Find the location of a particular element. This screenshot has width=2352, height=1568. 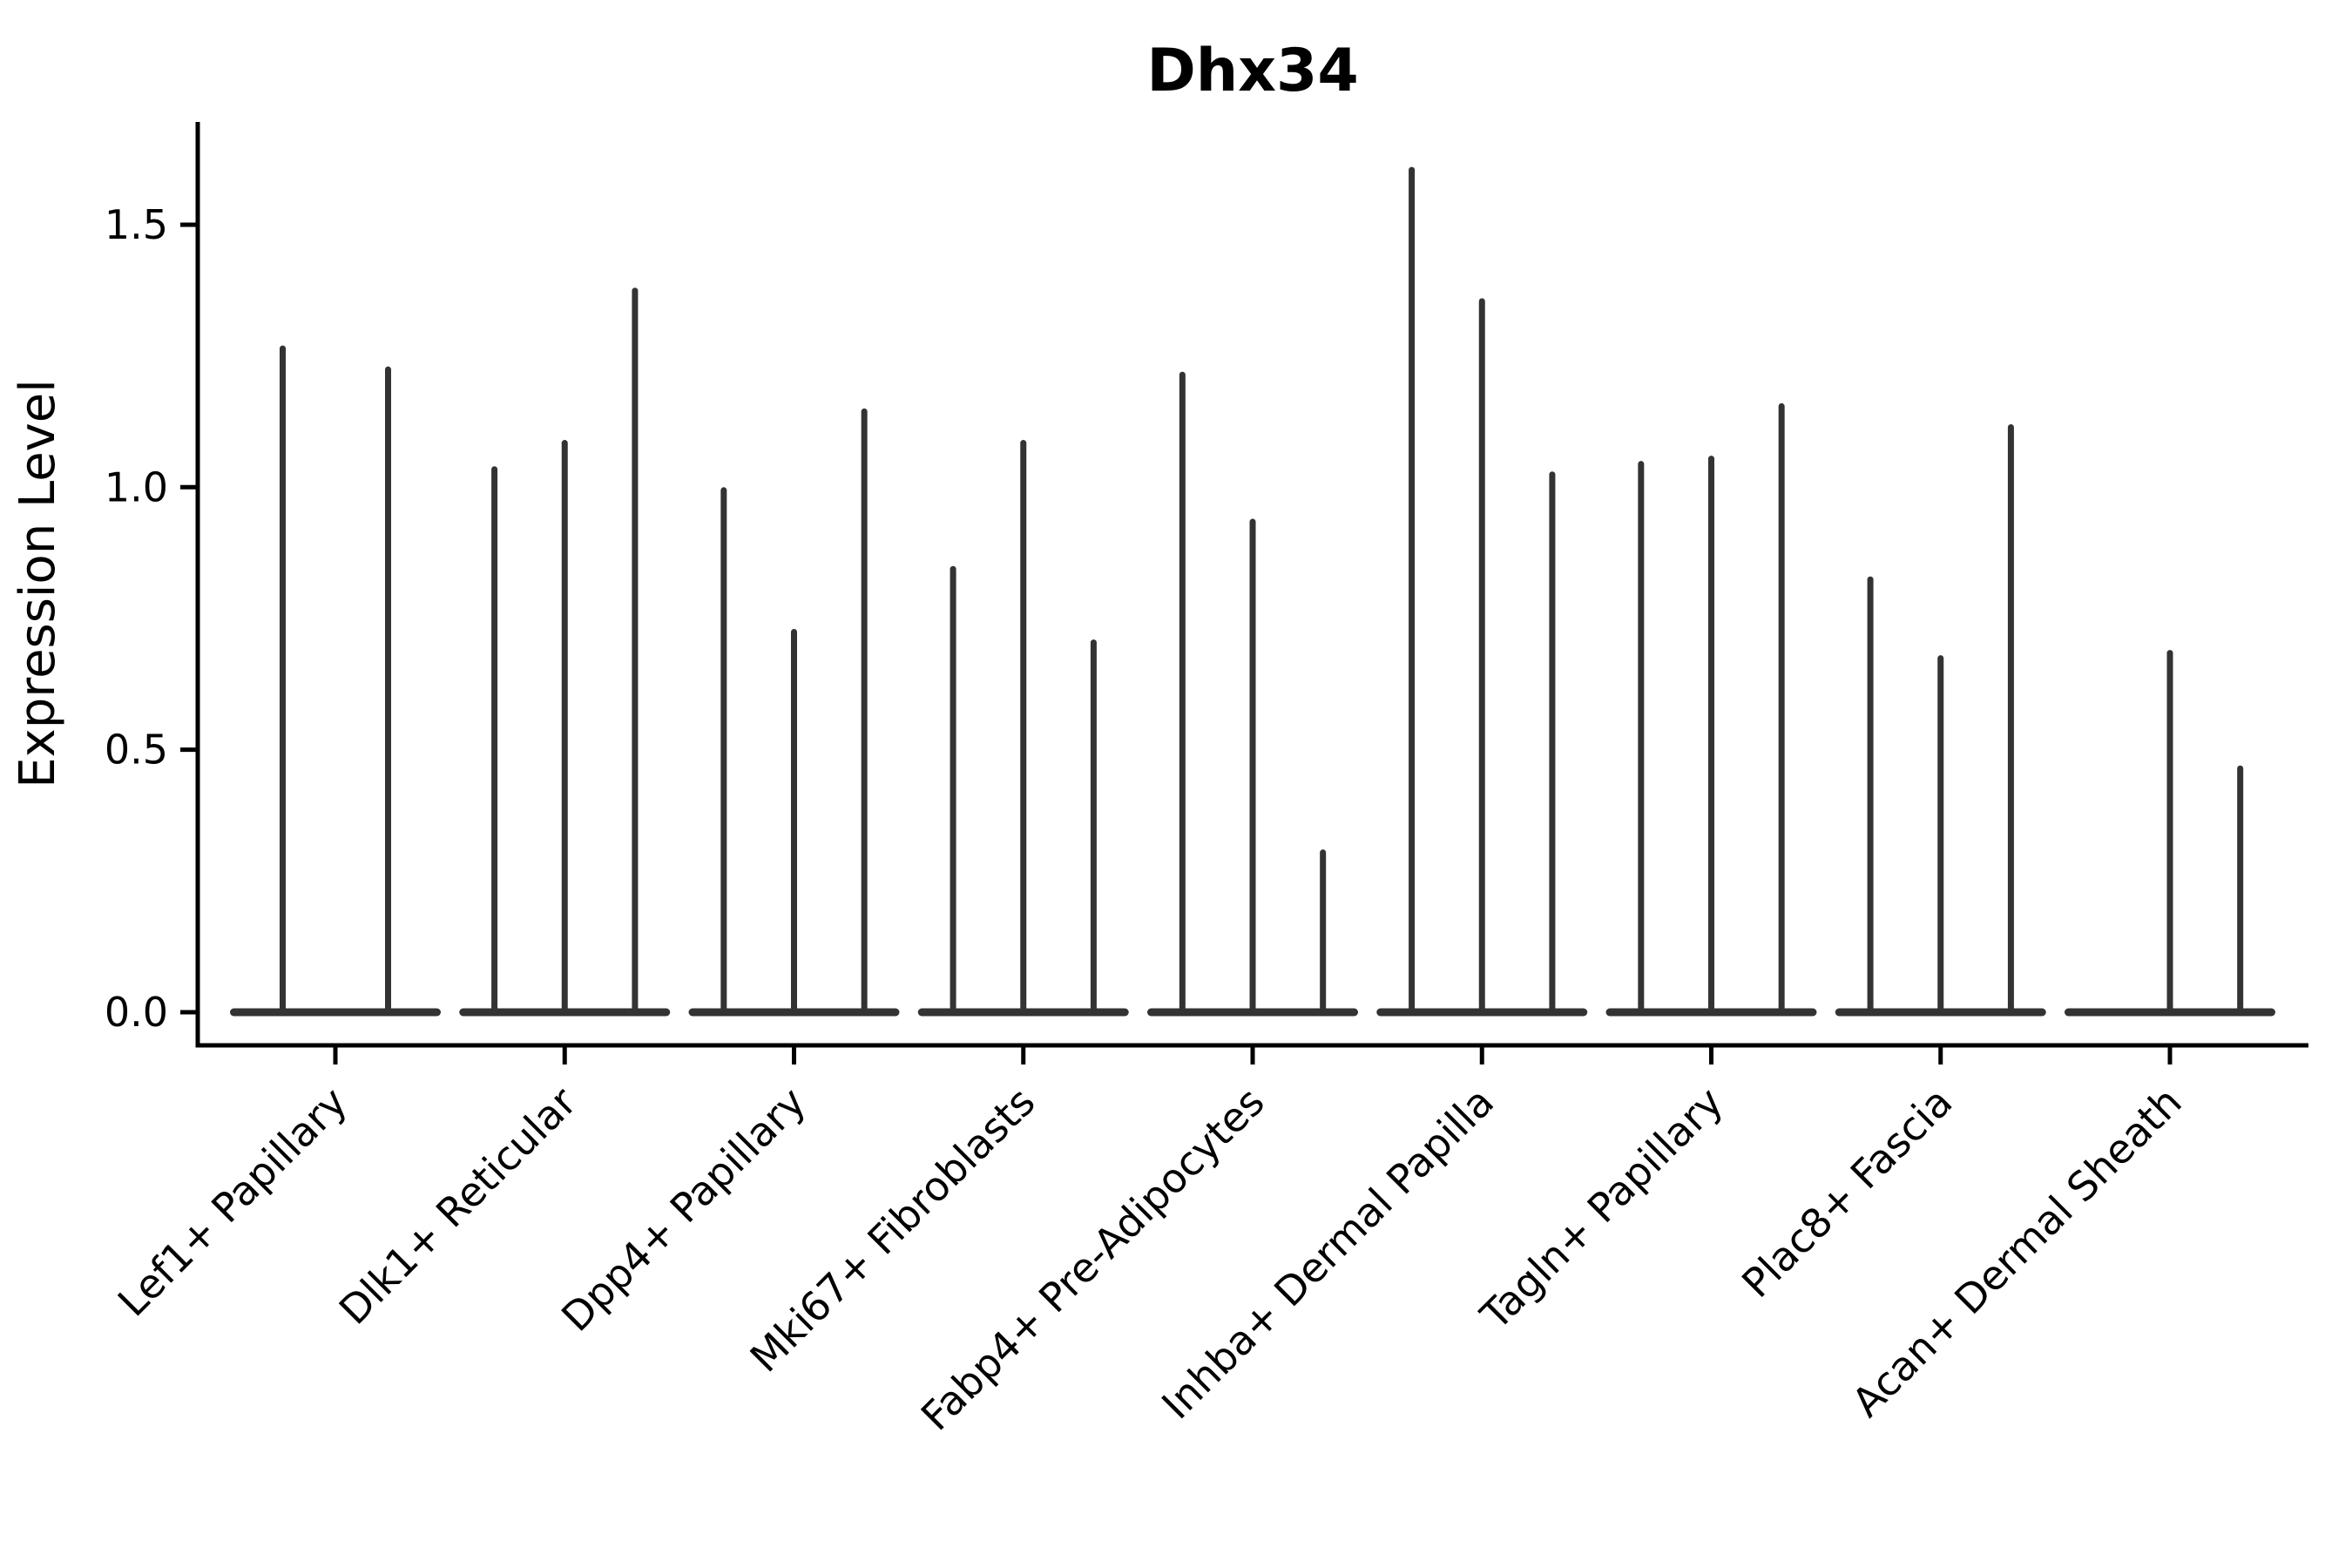

y-tick-label: 0.0 is located at coordinates (136, 1013).